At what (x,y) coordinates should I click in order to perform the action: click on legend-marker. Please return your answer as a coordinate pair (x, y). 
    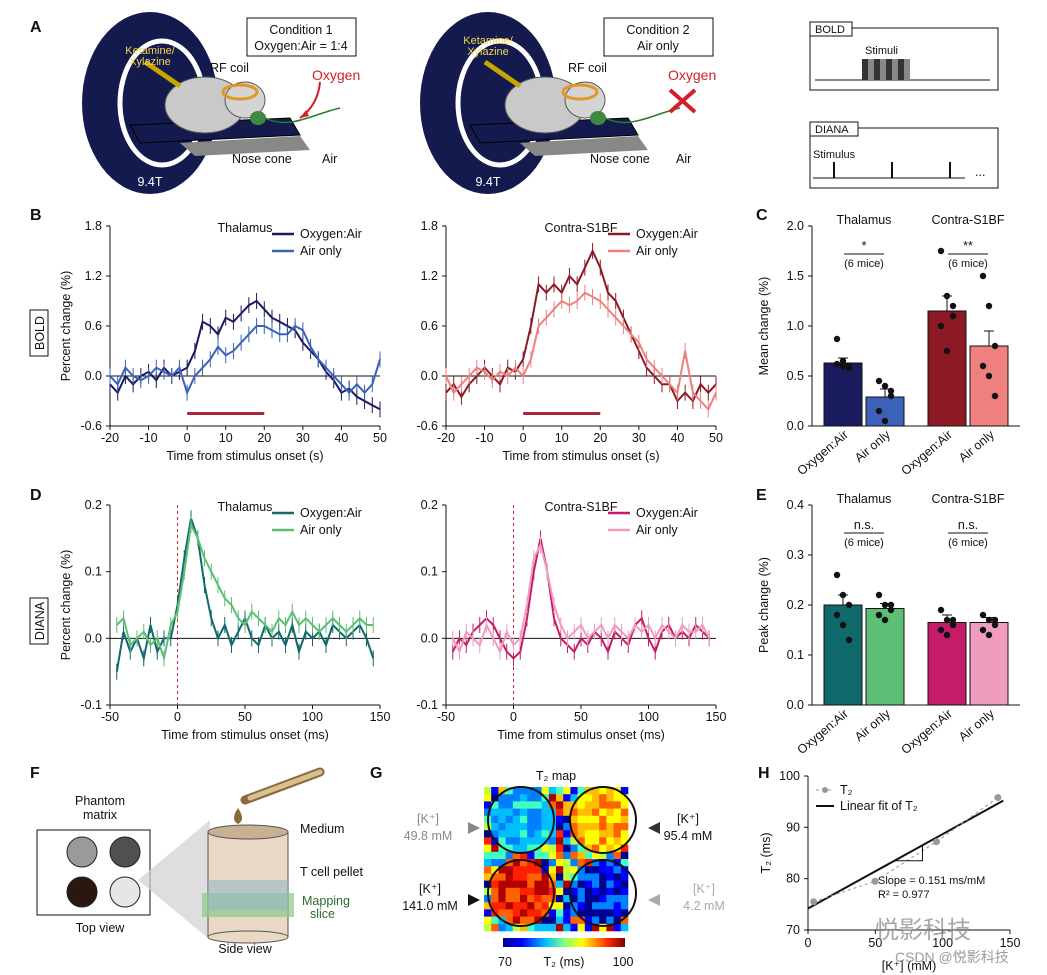
    Looking at the image, I should click on (825, 790).